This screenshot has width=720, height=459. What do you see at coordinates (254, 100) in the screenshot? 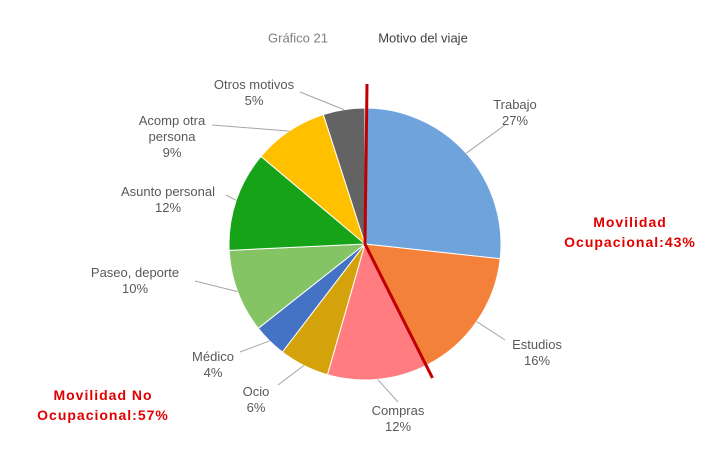
I see `value-label: 5%` at bounding box center [254, 100].